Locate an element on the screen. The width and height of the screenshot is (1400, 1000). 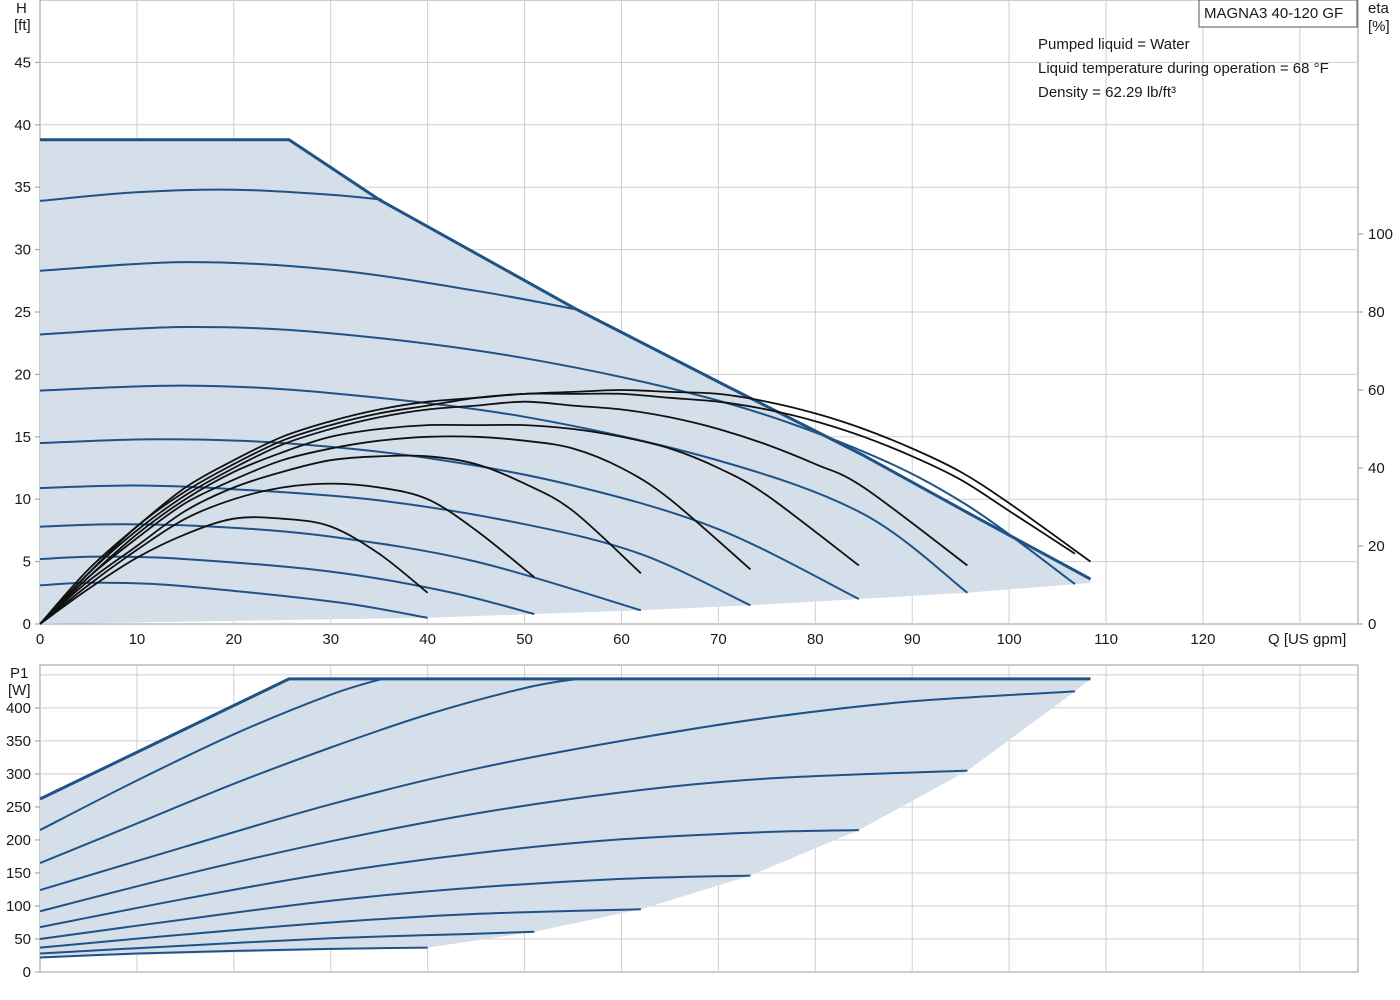
right-axis-label-line1: eta is located at coordinates (1379, 8).